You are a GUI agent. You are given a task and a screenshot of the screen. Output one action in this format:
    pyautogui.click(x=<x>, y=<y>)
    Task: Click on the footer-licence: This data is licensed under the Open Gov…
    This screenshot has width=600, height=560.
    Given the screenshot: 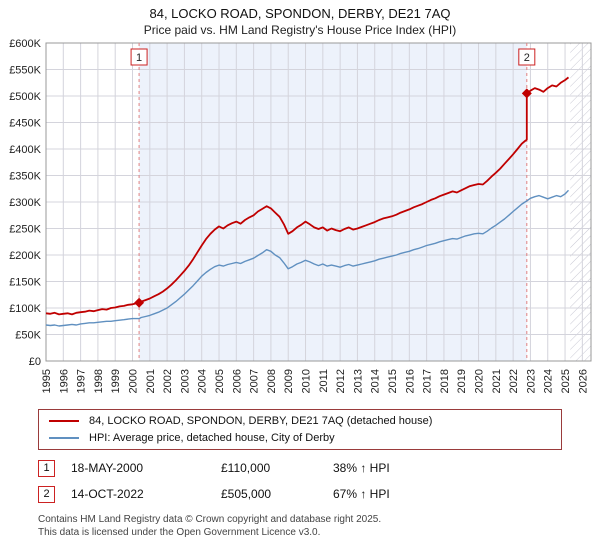 What is the action you would take?
    pyautogui.click(x=179, y=532)
    